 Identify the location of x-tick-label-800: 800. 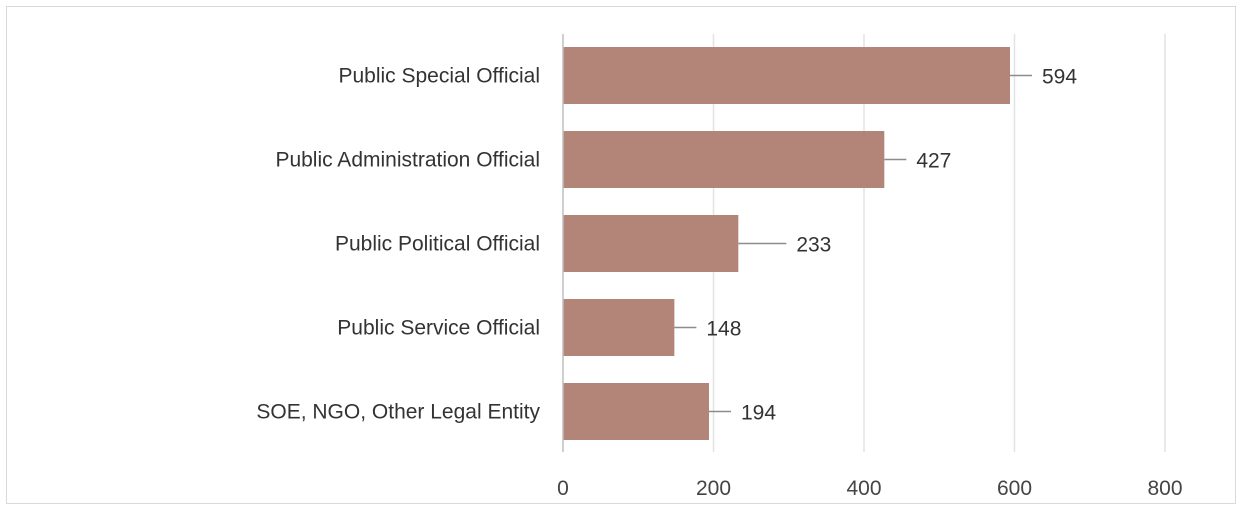
(1164, 488).